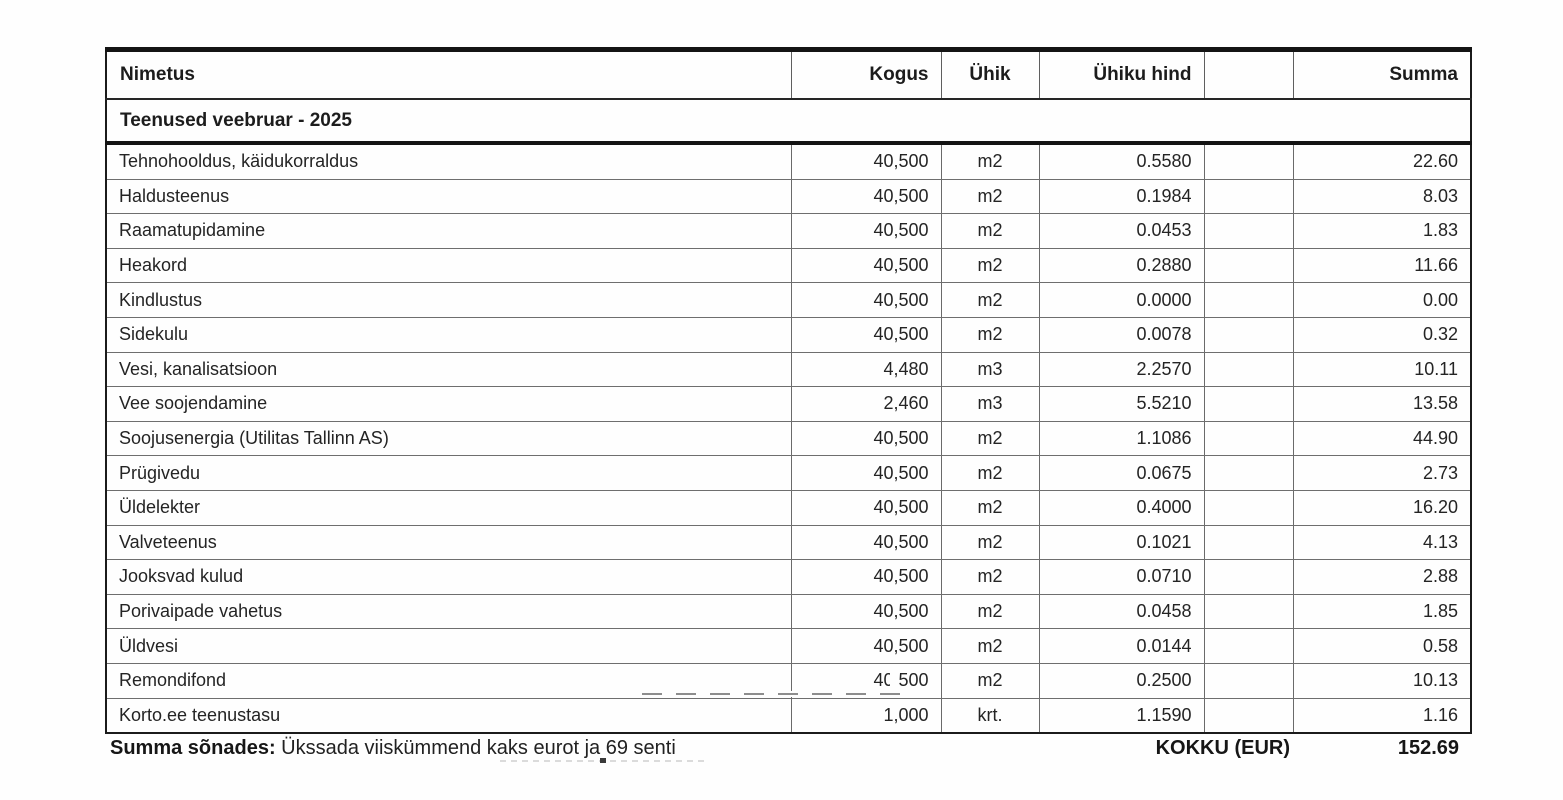 The height and width of the screenshot is (800, 1563). What do you see at coordinates (1381, 473) in the screenshot?
I see `sum-cell: 2.73` at bounding box center [1381, 473].